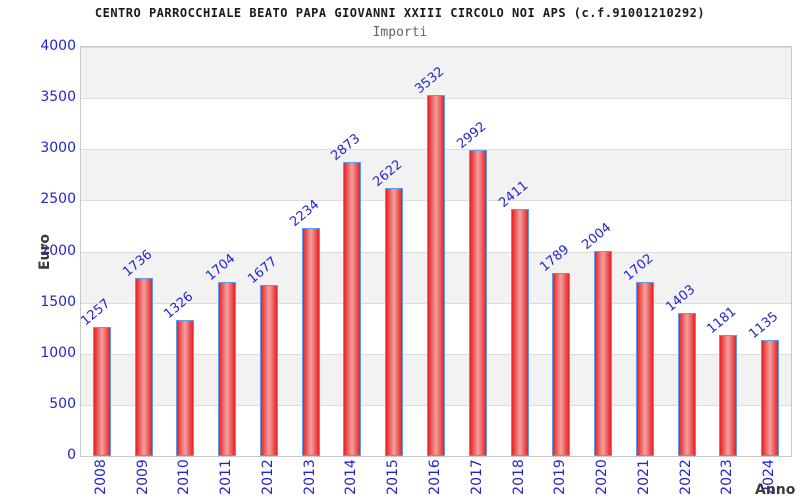 The image size is (800, 500). I want to click on x-tick-label: 2014, so click(351, 477).